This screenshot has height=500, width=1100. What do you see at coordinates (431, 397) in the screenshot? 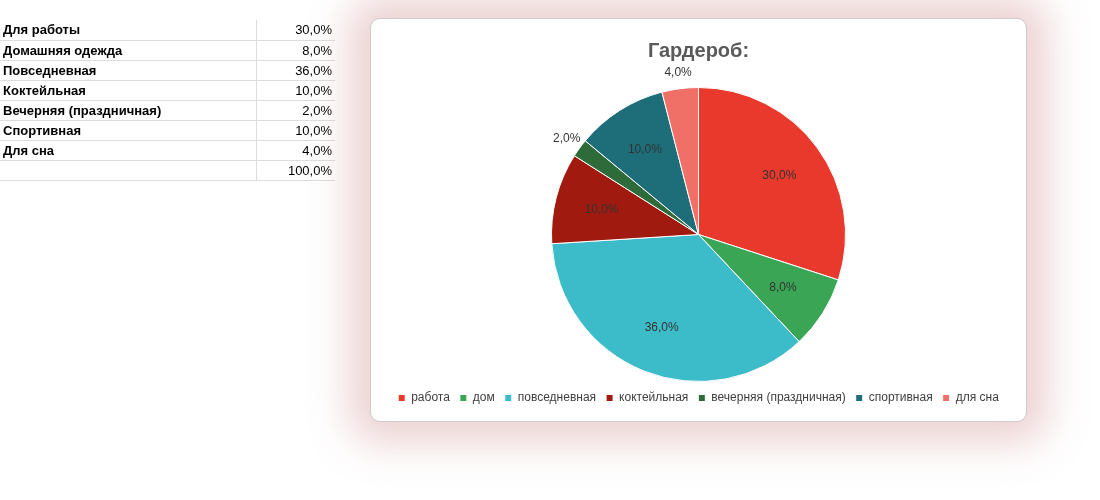
I see `legend-label: работа` at bounding box center [431, 397].